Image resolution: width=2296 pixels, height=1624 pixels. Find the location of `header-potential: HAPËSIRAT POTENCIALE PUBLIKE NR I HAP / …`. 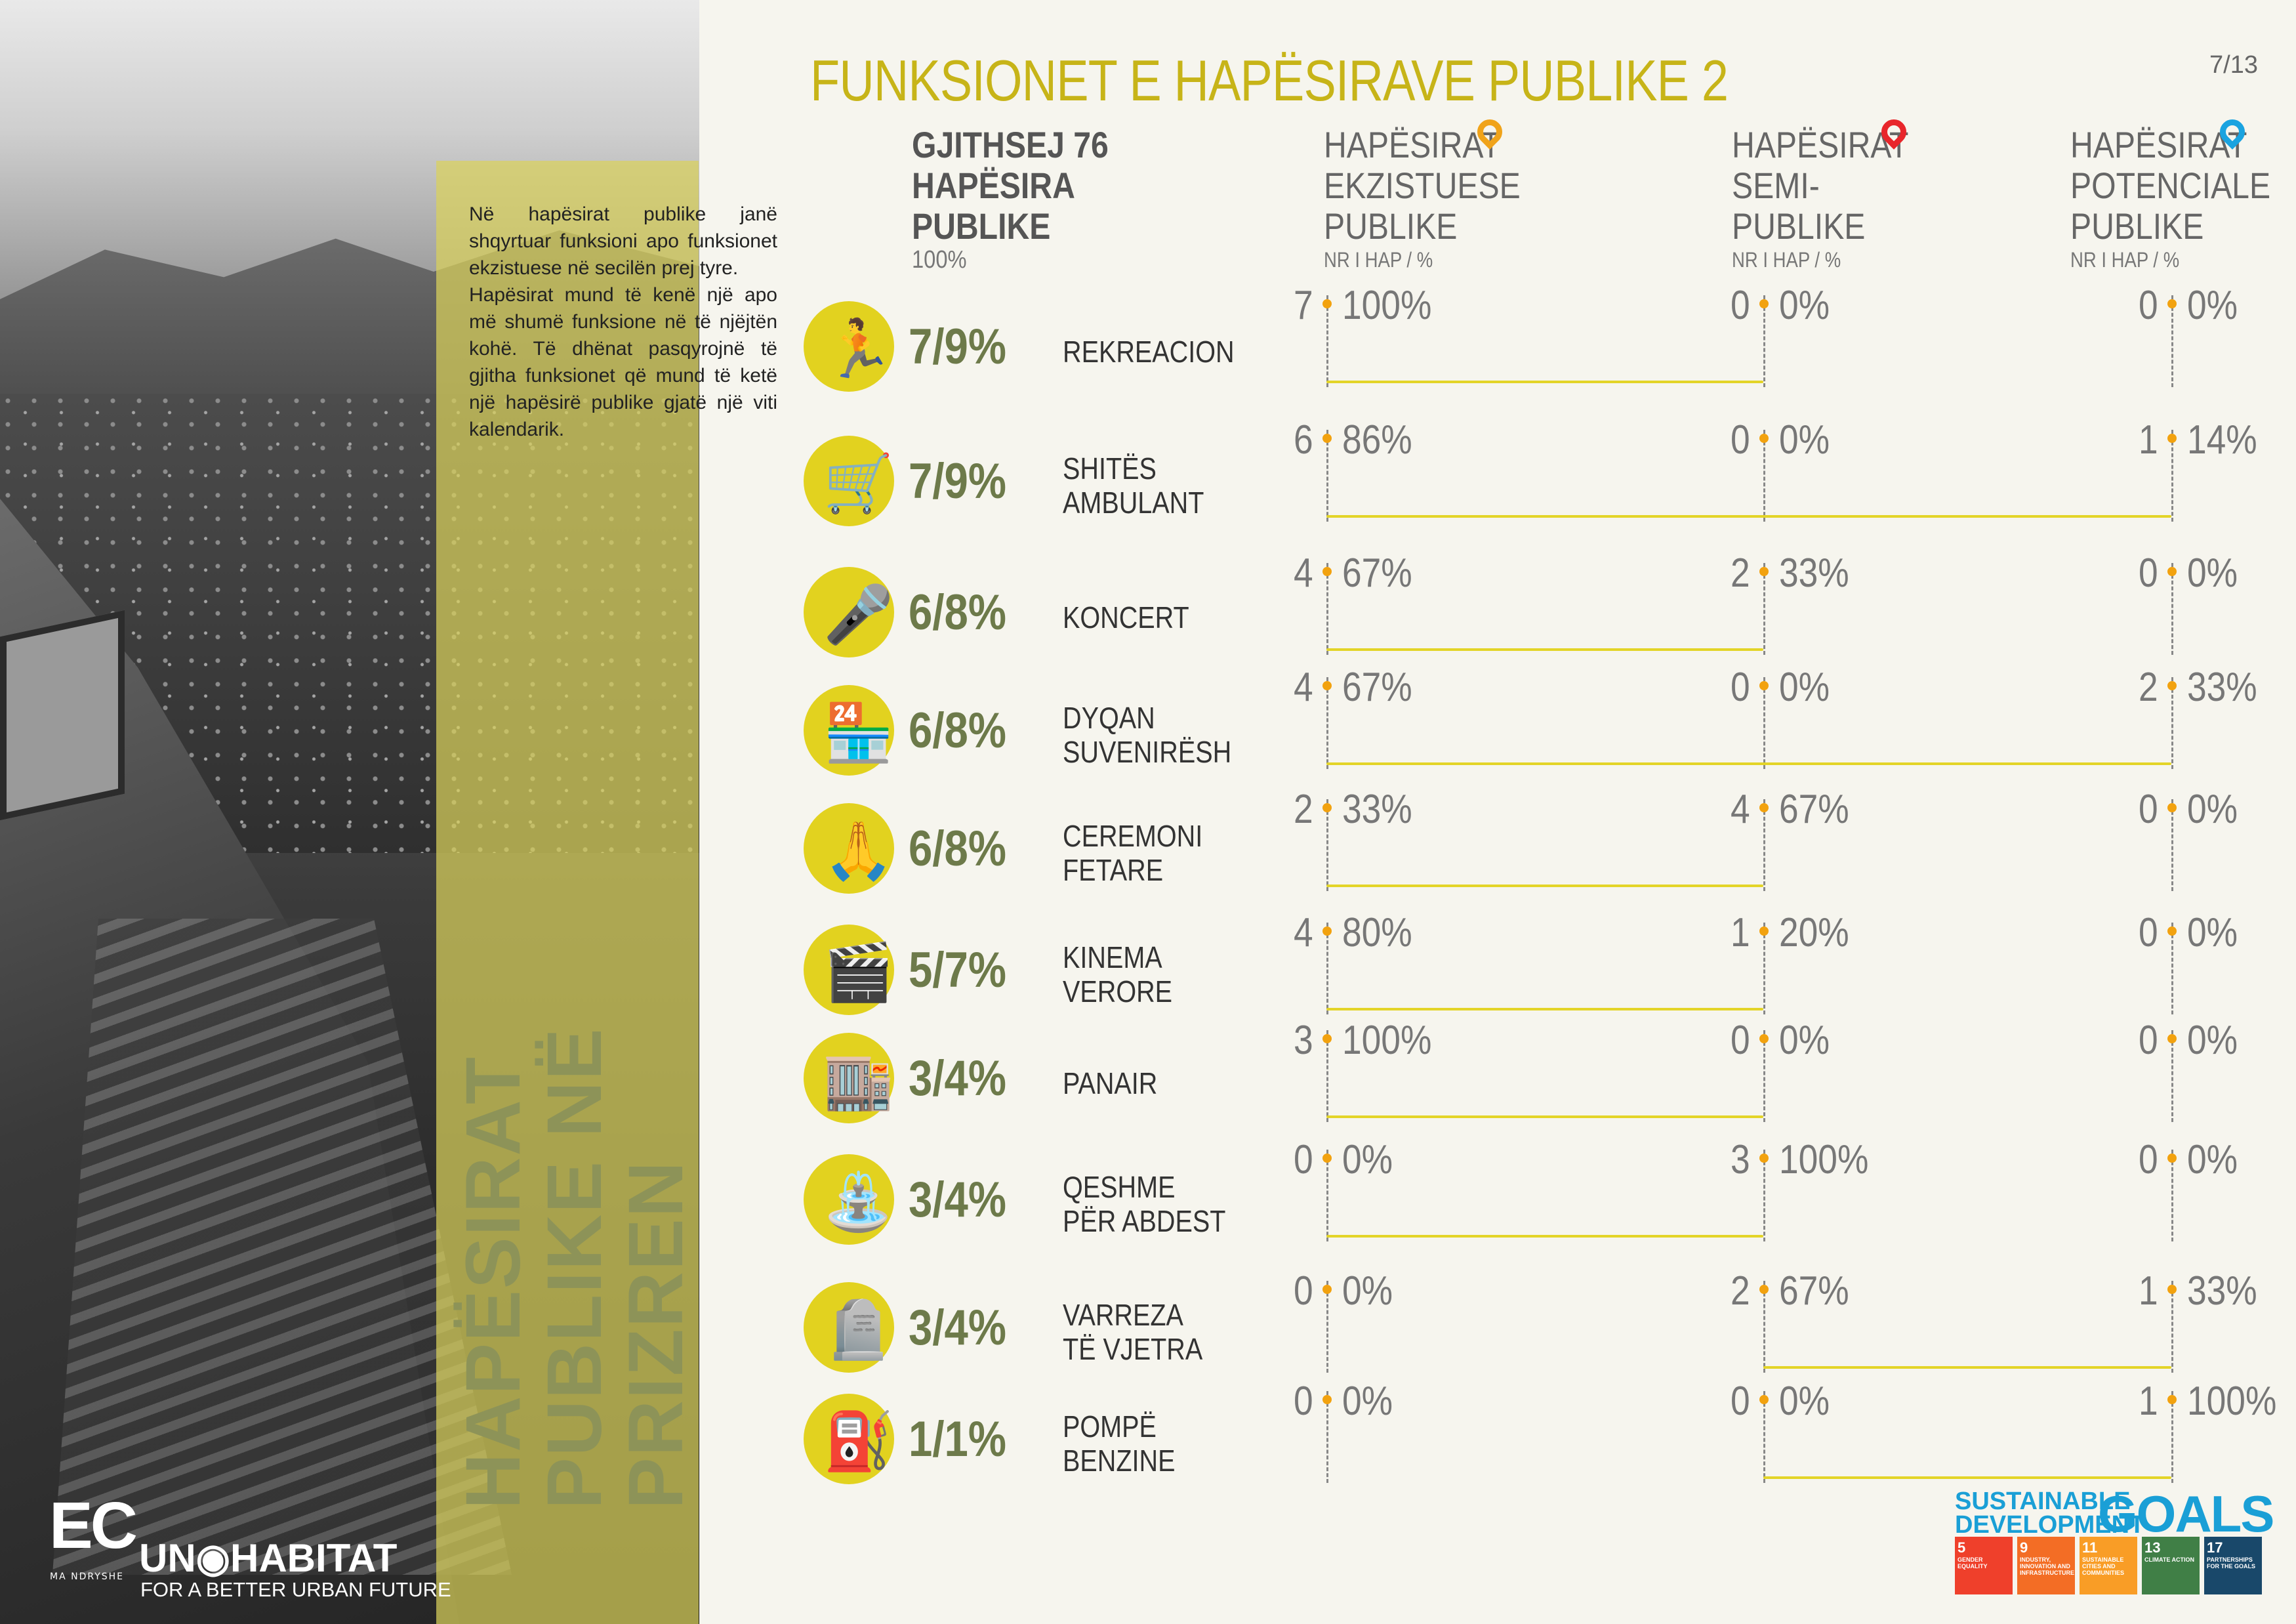

header-potential: HAPËSIRAT POTENCIALE PUBLIKE NR I HAP / … is located at coordinates (2170, 199).